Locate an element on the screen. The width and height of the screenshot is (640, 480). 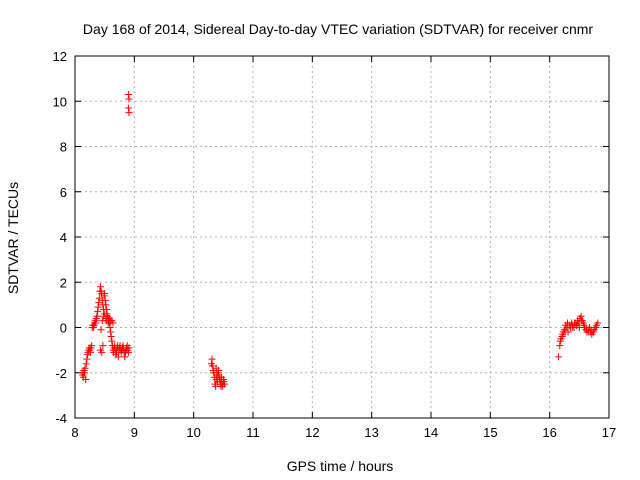
y-tick-label: 2 is located at coordinates (63, 282).